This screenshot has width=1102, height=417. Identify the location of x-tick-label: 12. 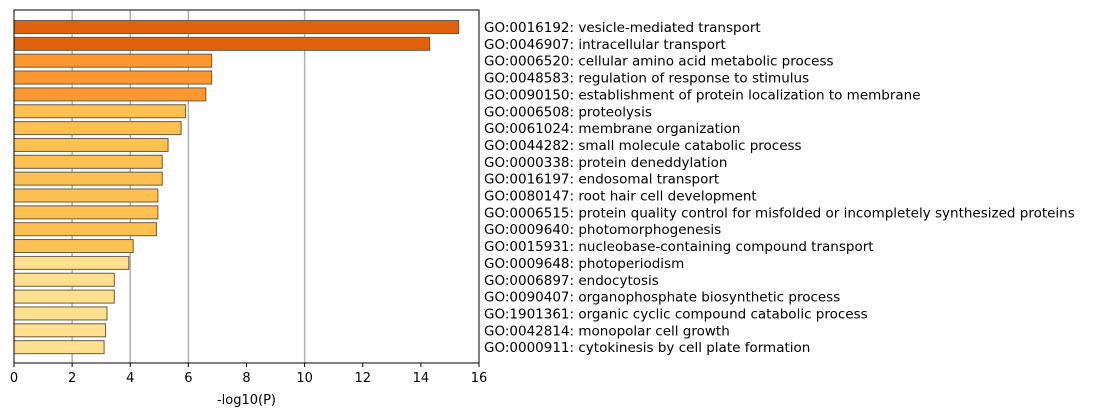
(362, 378).